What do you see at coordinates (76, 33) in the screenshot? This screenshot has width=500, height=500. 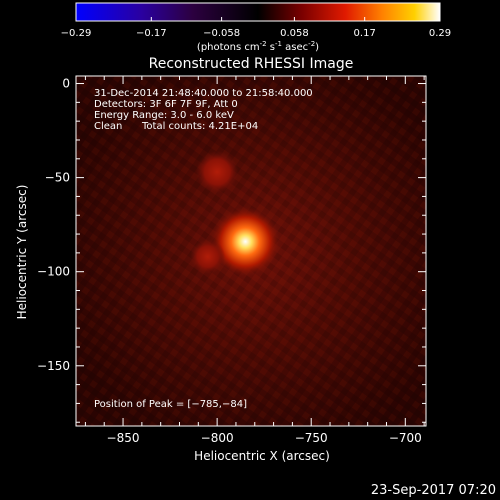 I see `colorbar-tick-label: −0.29` at bounding box center [76, 33].